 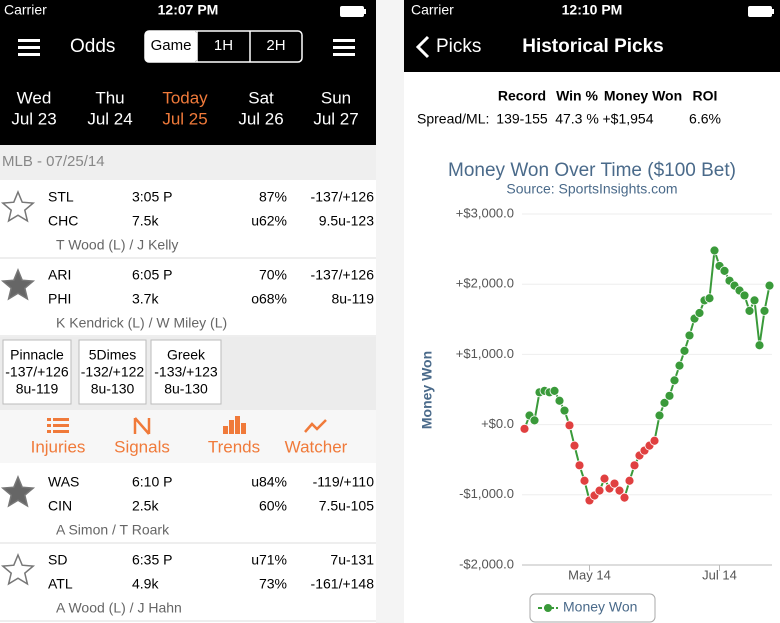 What do you see at coordinates (273, 584) in the screenshot?
I see `percent: 73%` at bounding box center [273, 584].